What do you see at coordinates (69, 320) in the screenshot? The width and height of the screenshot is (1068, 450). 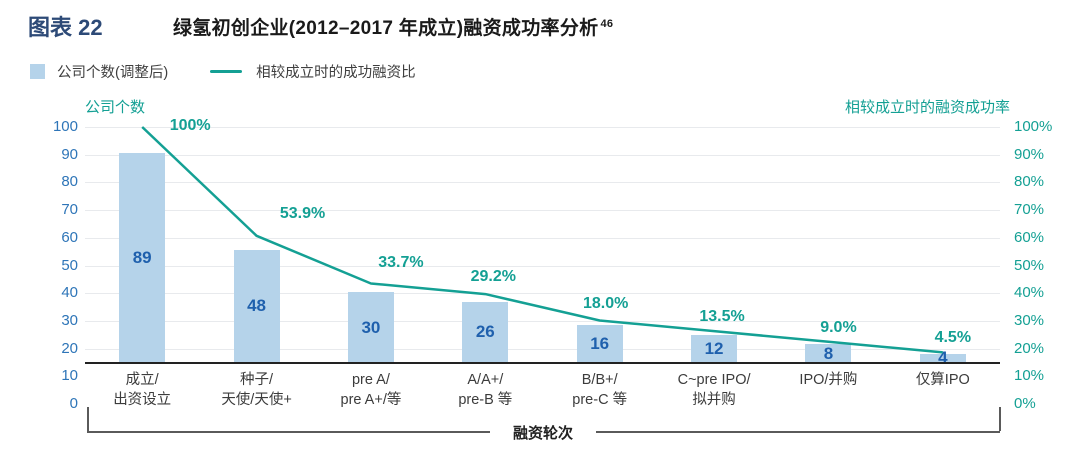 I see `left-axis-tick: 30` at bounding box center [69, 320].